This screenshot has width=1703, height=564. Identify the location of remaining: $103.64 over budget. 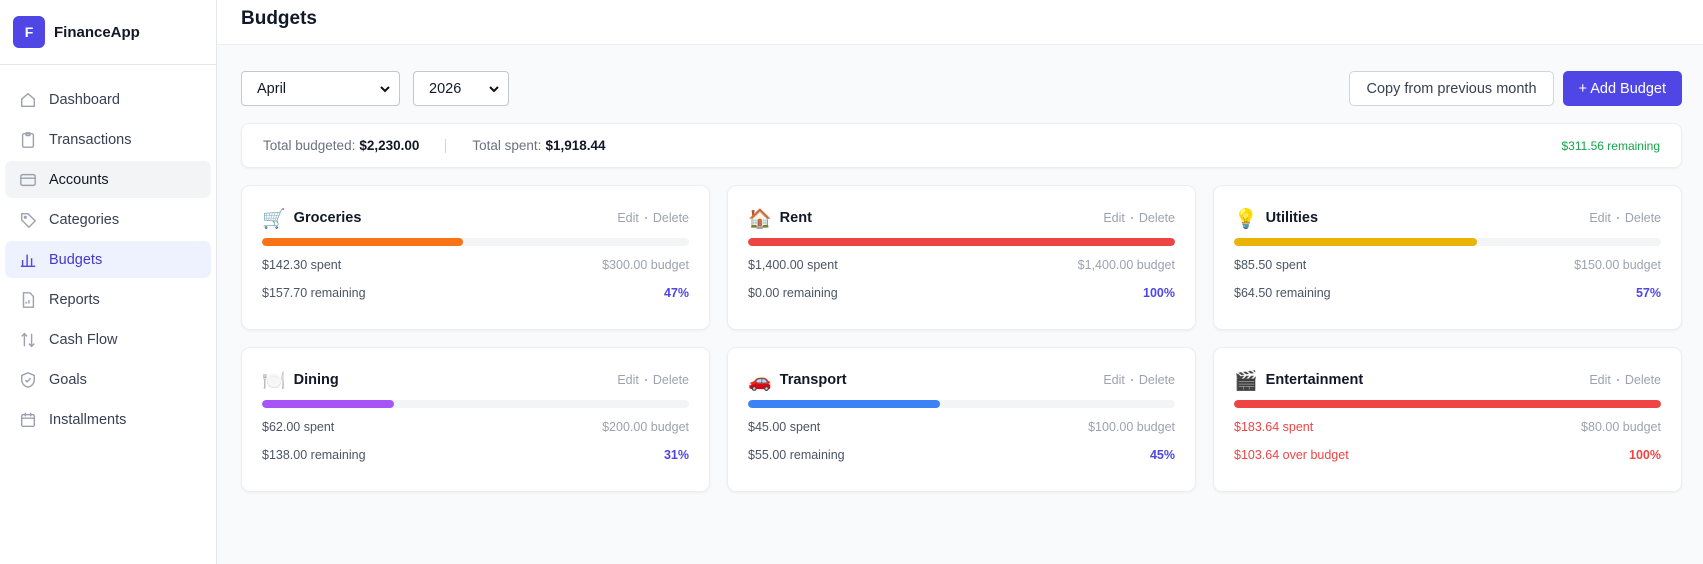
(1291, 455).